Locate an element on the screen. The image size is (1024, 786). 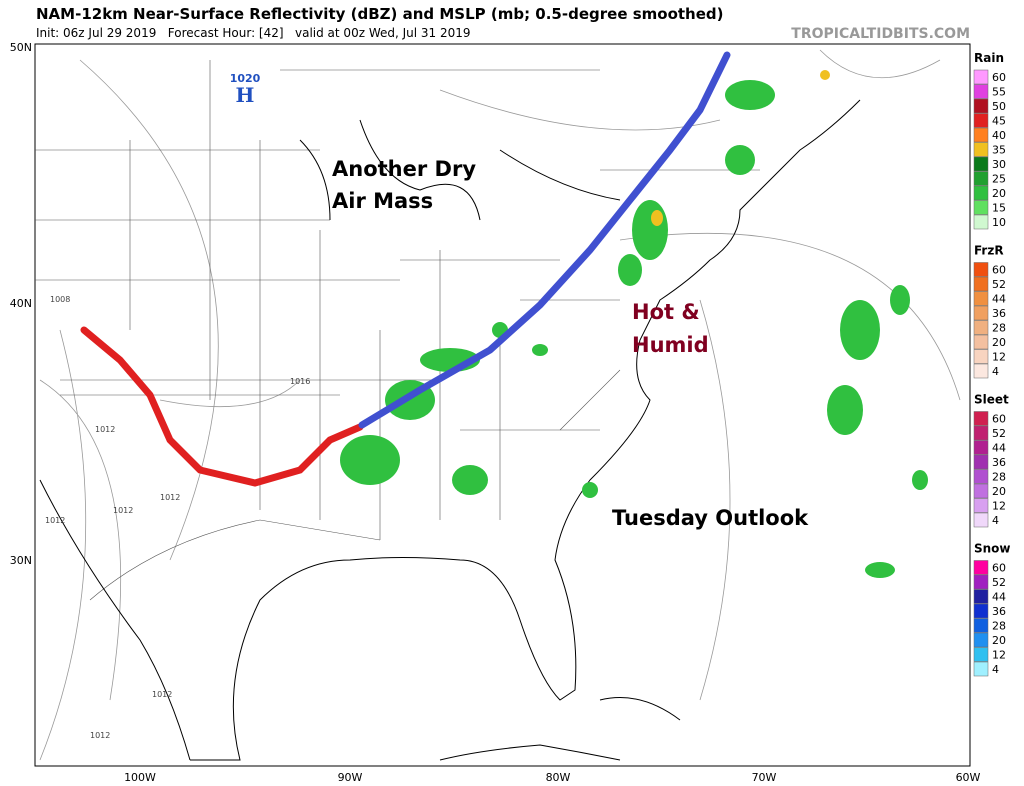
annotation: Another Dry is located at coordinates (404, 169).